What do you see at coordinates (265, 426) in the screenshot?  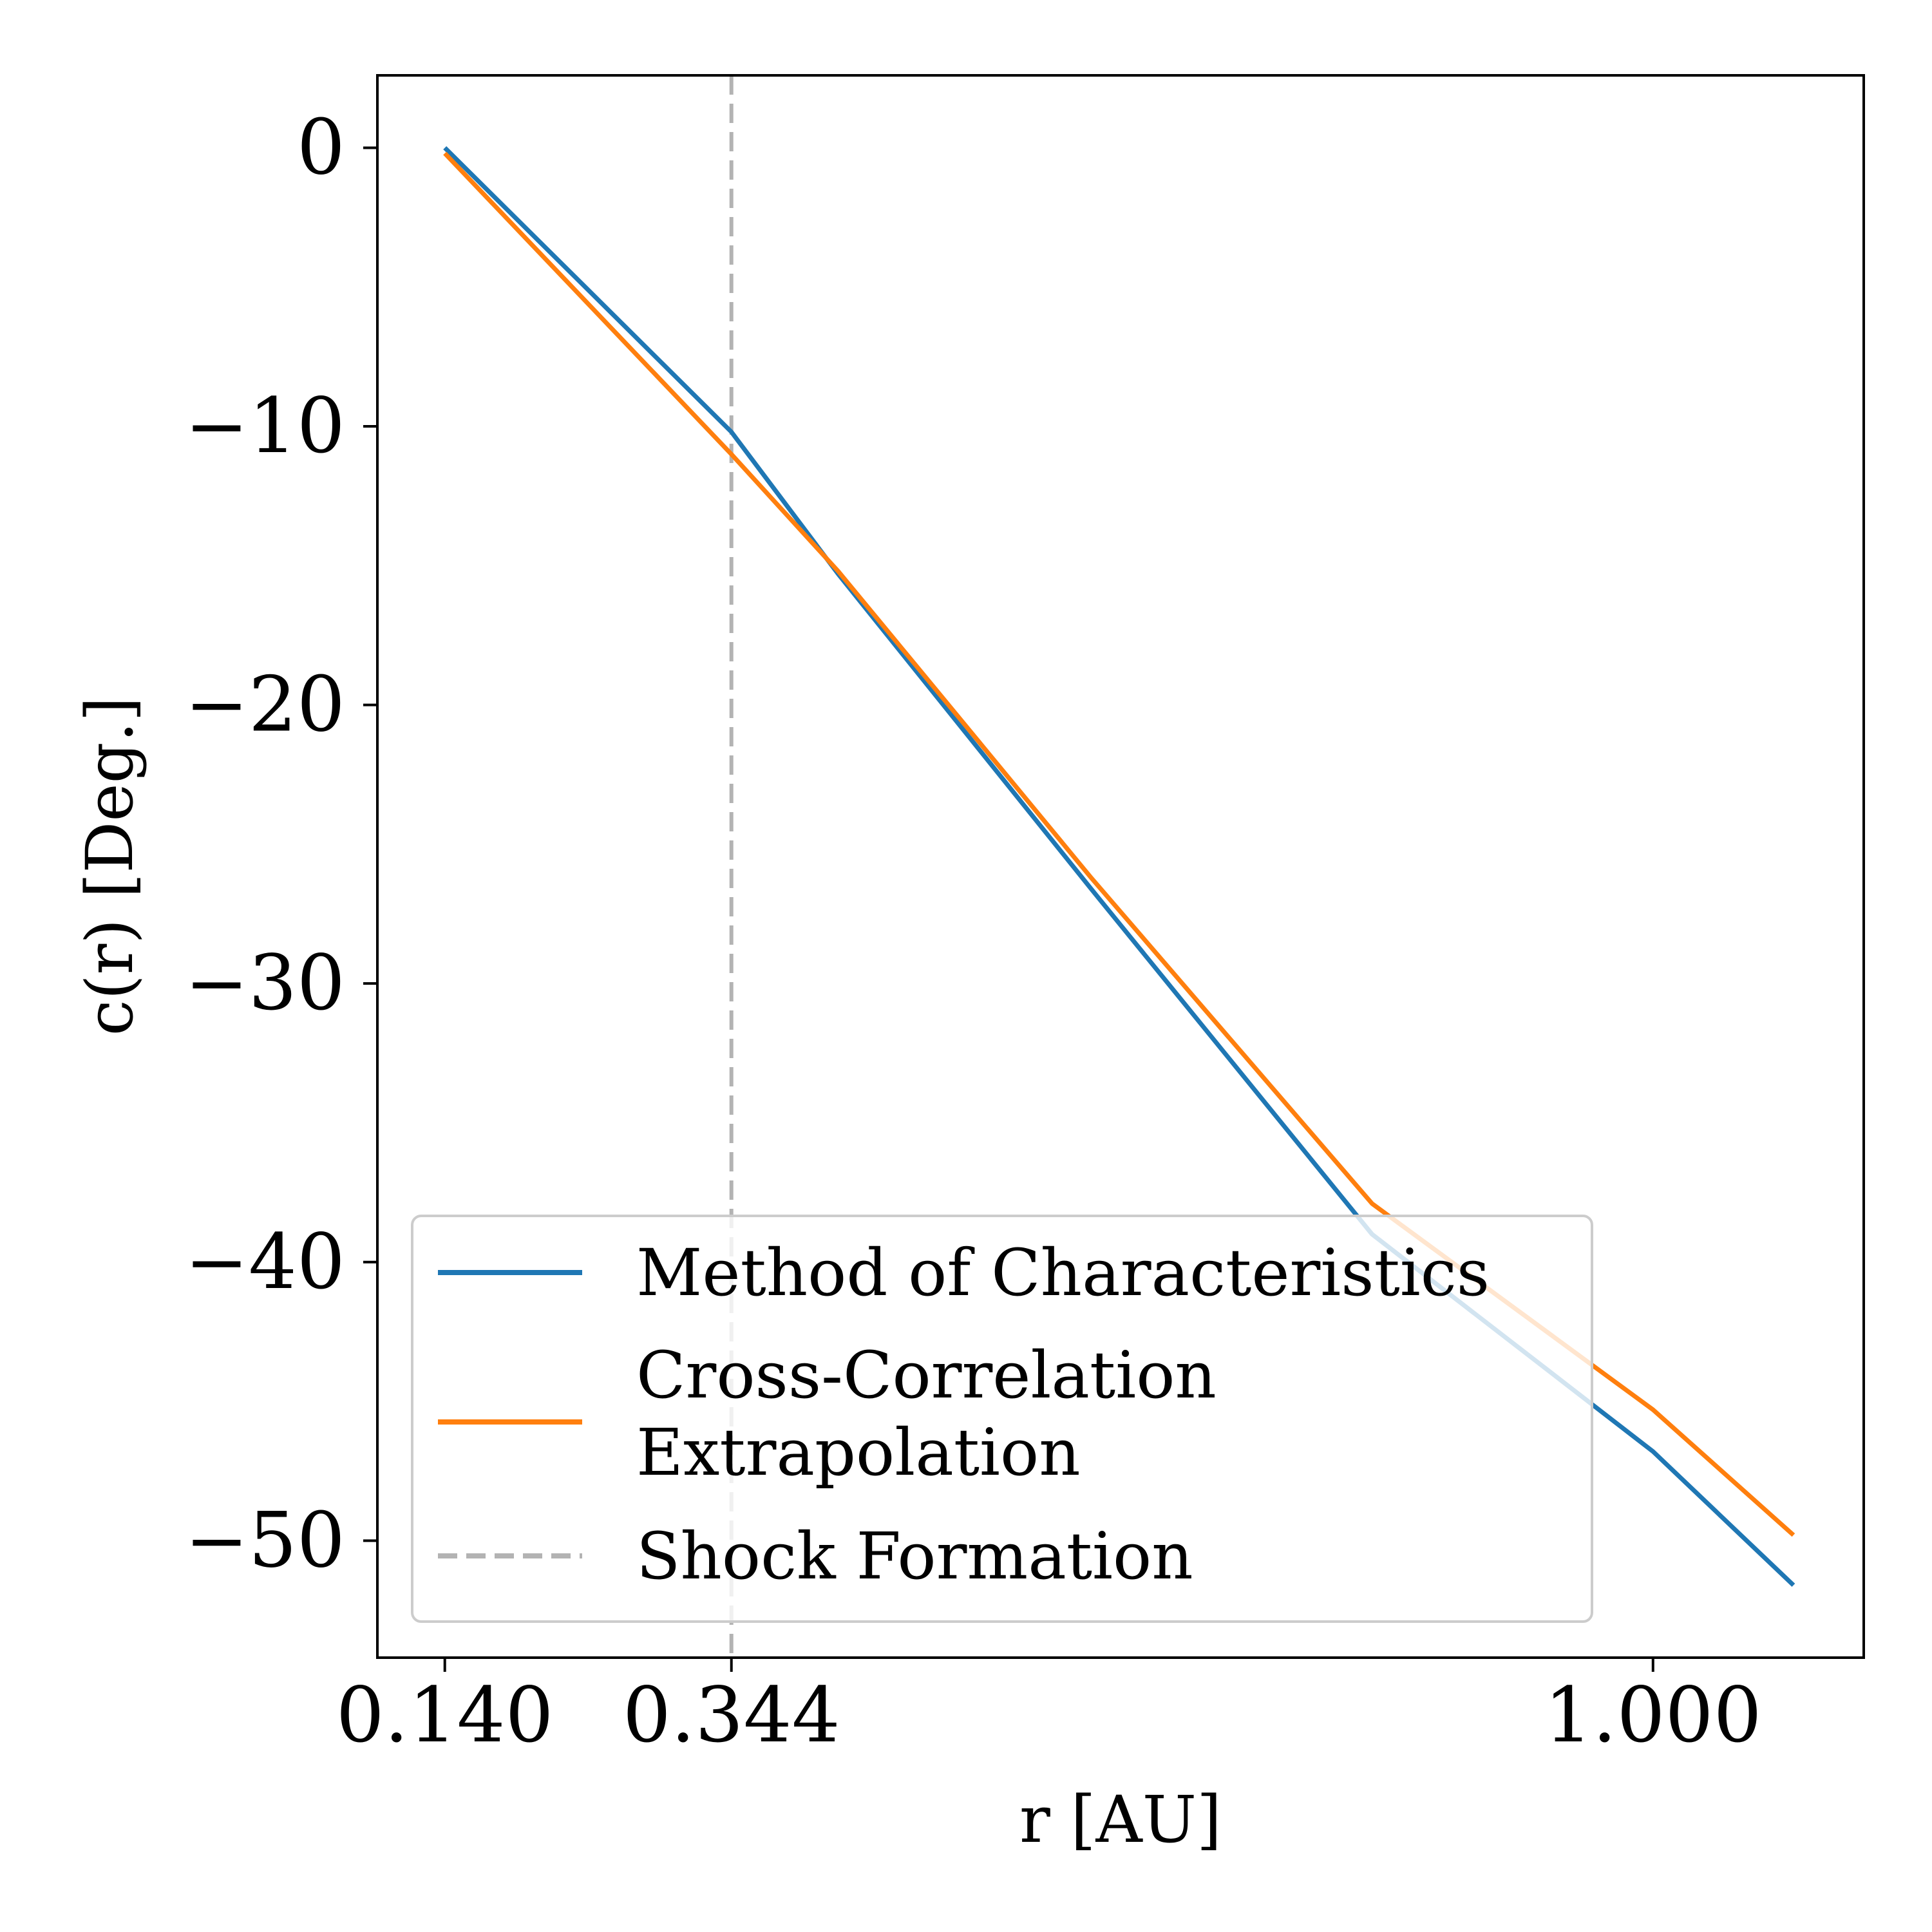 I see `y-tick-label: −10` at bounding box center [265, 426].